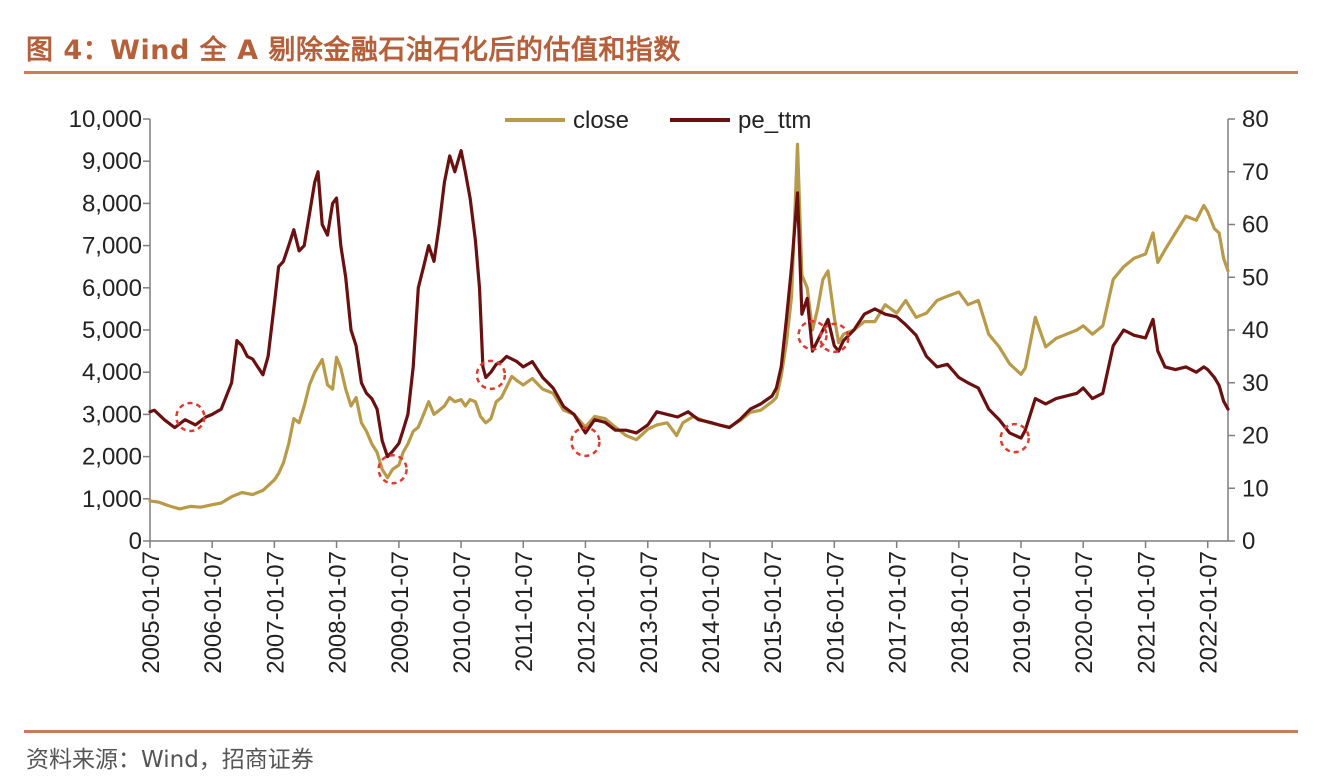  Describe the element at coordinates (353, 50) in the screenshot. I see `figure-title: 图 4：Wind 全 A 剔除金融石油石化后的估值和指数` at that location.